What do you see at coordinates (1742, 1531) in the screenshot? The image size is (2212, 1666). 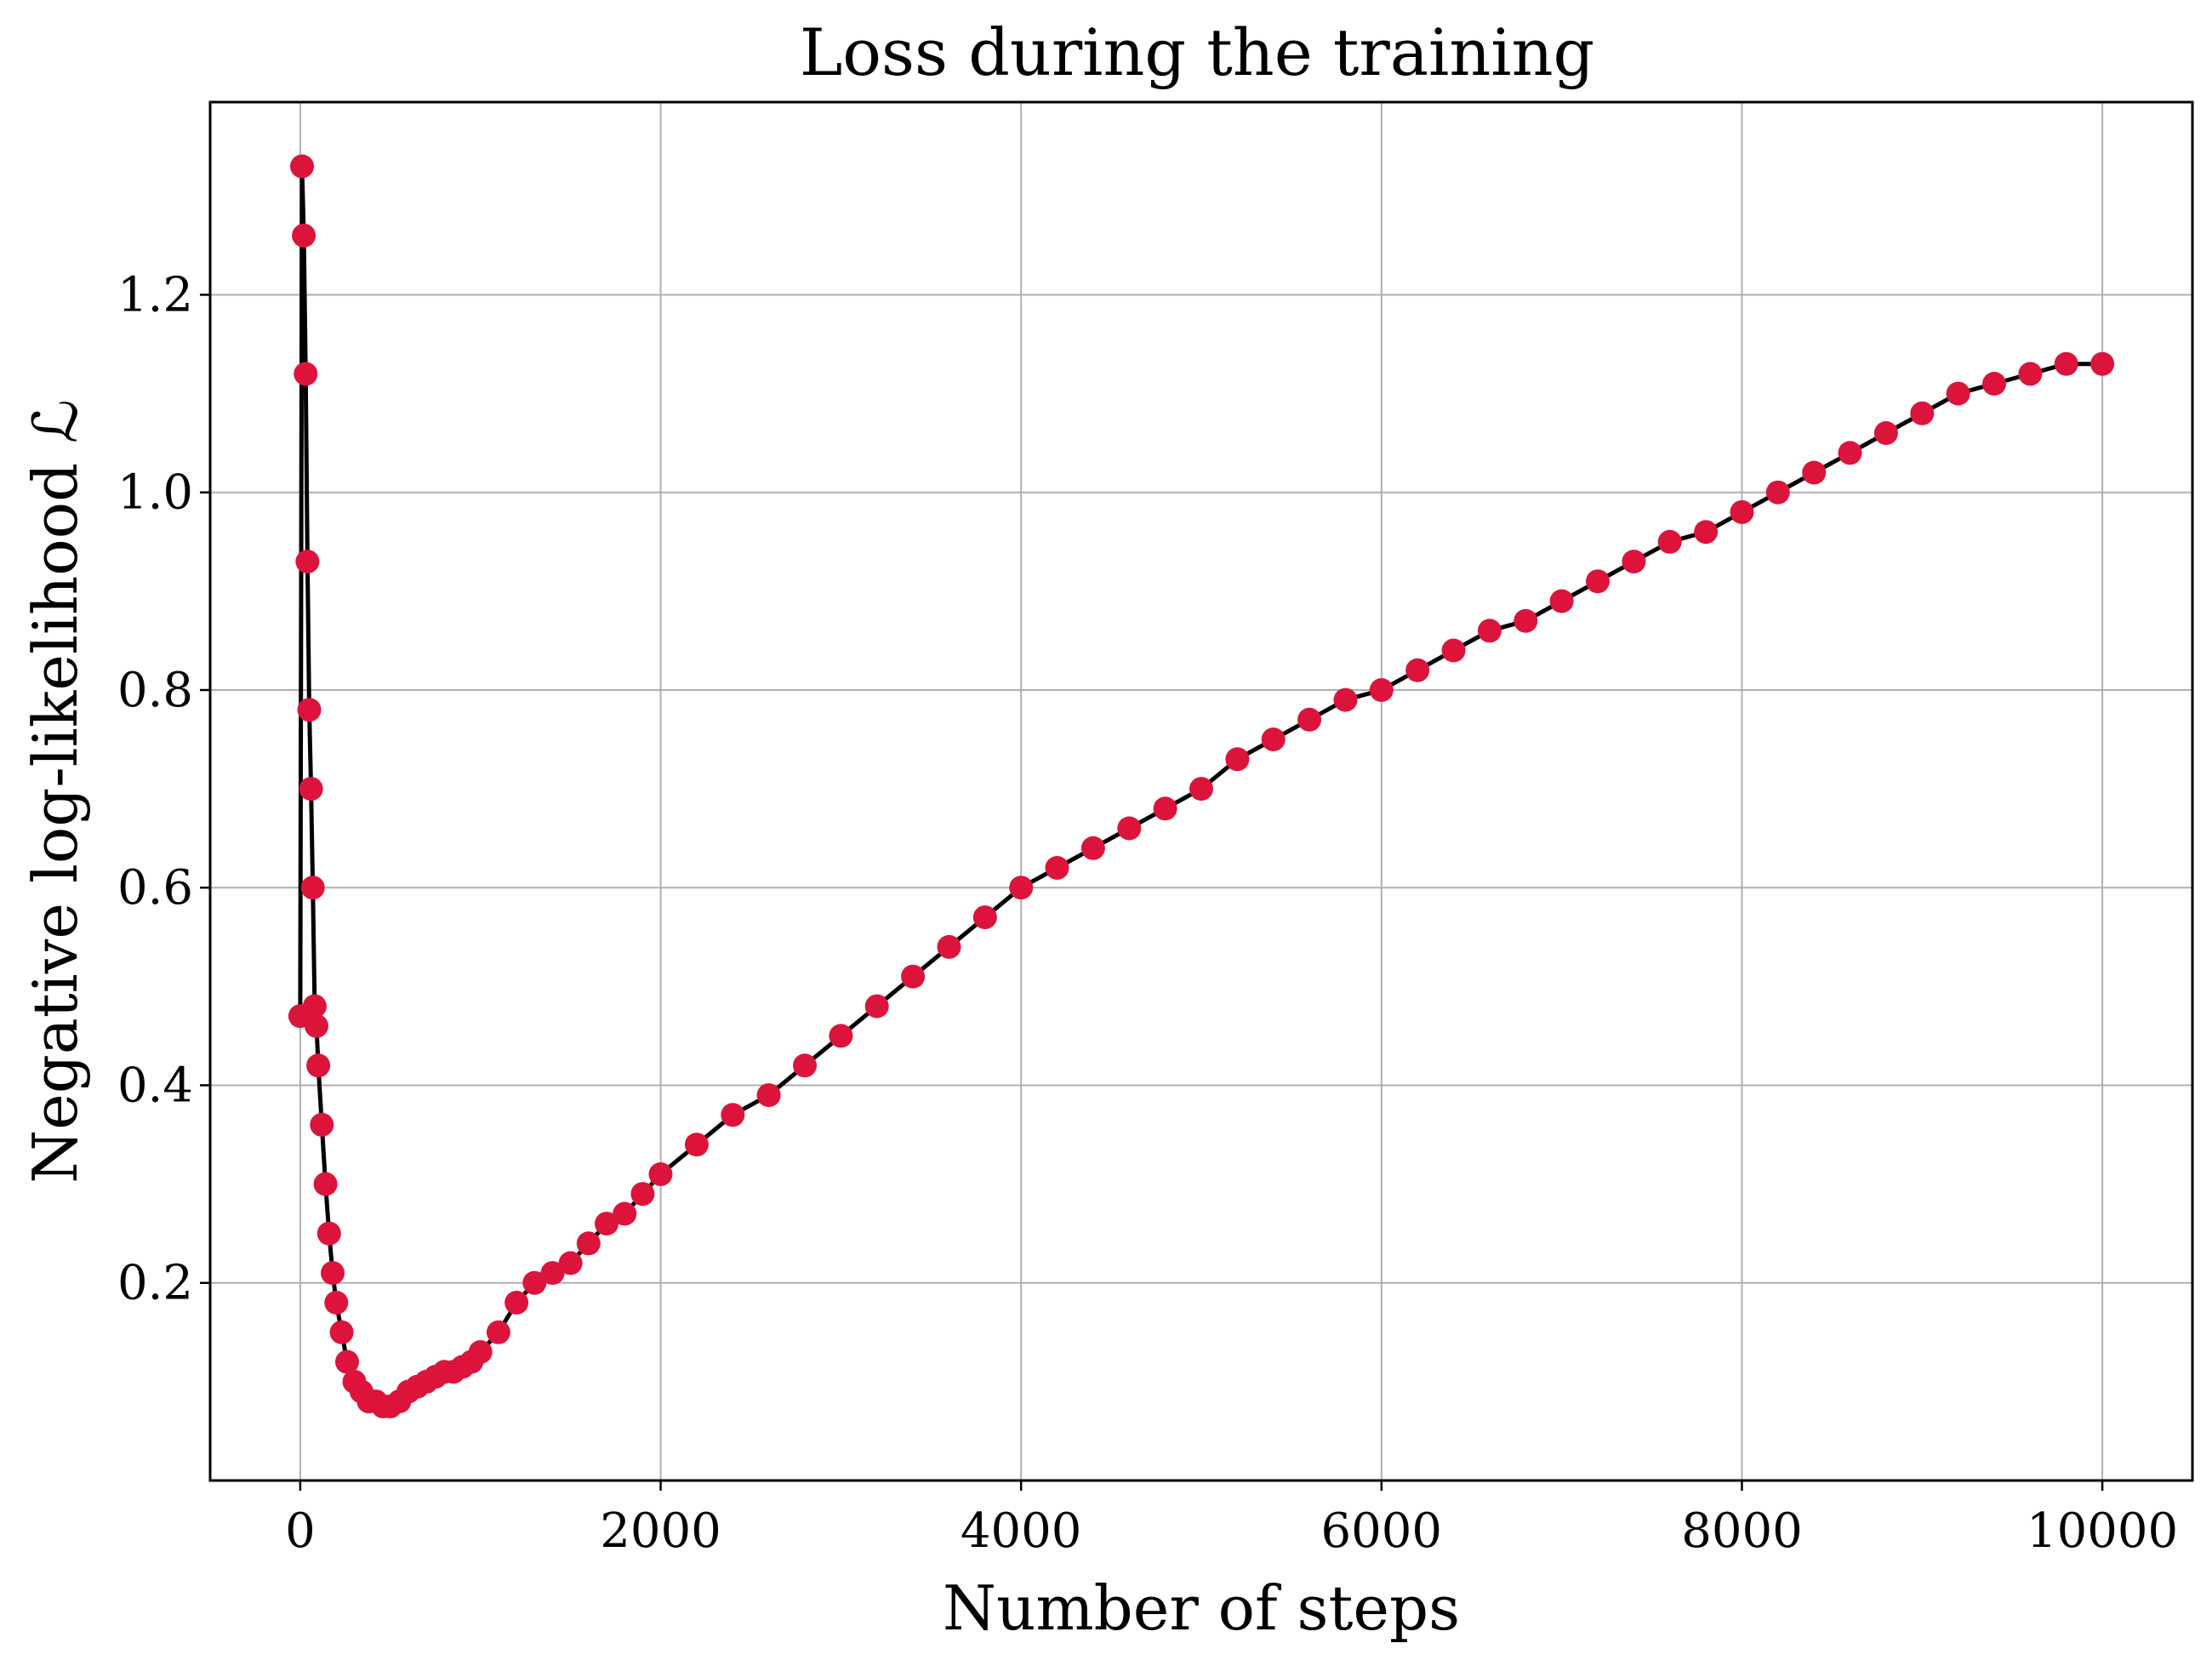 I see `x-tick-label: 8000` at bounding box center [1742, 1531].